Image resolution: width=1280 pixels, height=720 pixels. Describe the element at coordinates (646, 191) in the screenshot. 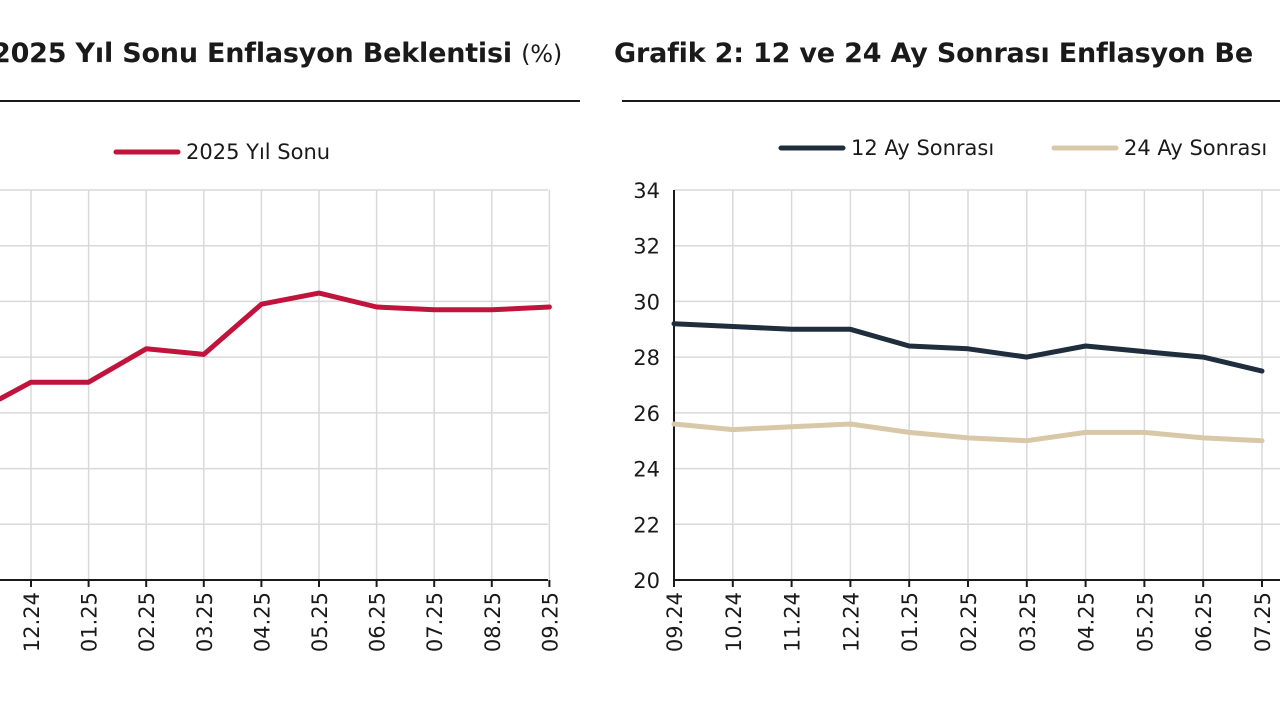

I see `chart2-y-tick-label: 34` at that location.